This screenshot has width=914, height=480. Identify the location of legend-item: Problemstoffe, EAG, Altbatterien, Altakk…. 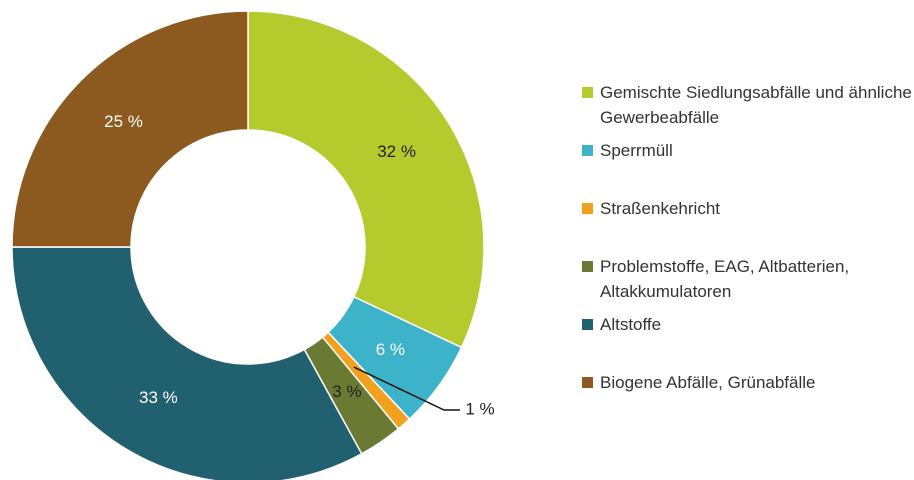
(748, 279).